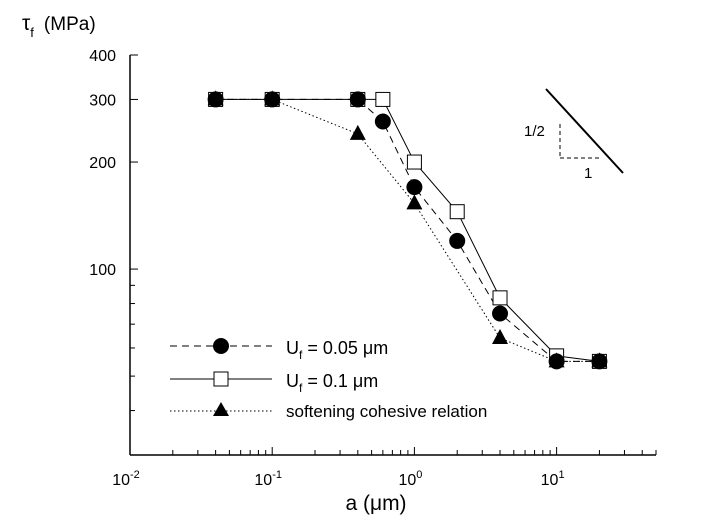 The height and width of the screenshot is (520, 703). What do you see at coordinates (221, 379) in the screenshot?
I see `legend-marker-square` at bounding box center [221, 379].